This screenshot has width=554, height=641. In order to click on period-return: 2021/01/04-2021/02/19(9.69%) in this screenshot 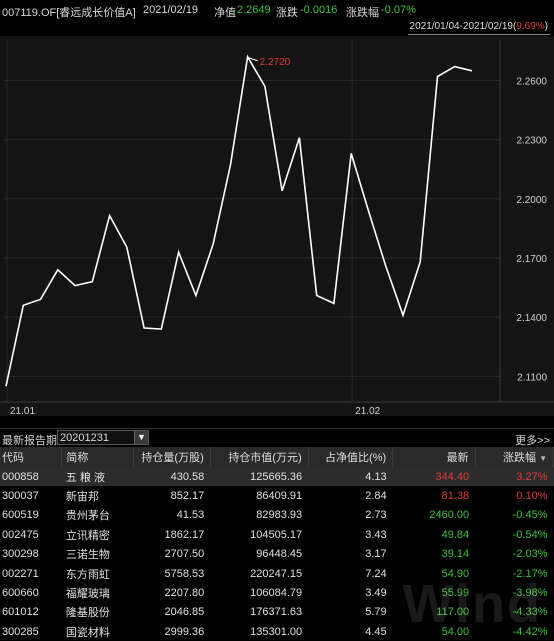, I will do `click(478, 28)`.